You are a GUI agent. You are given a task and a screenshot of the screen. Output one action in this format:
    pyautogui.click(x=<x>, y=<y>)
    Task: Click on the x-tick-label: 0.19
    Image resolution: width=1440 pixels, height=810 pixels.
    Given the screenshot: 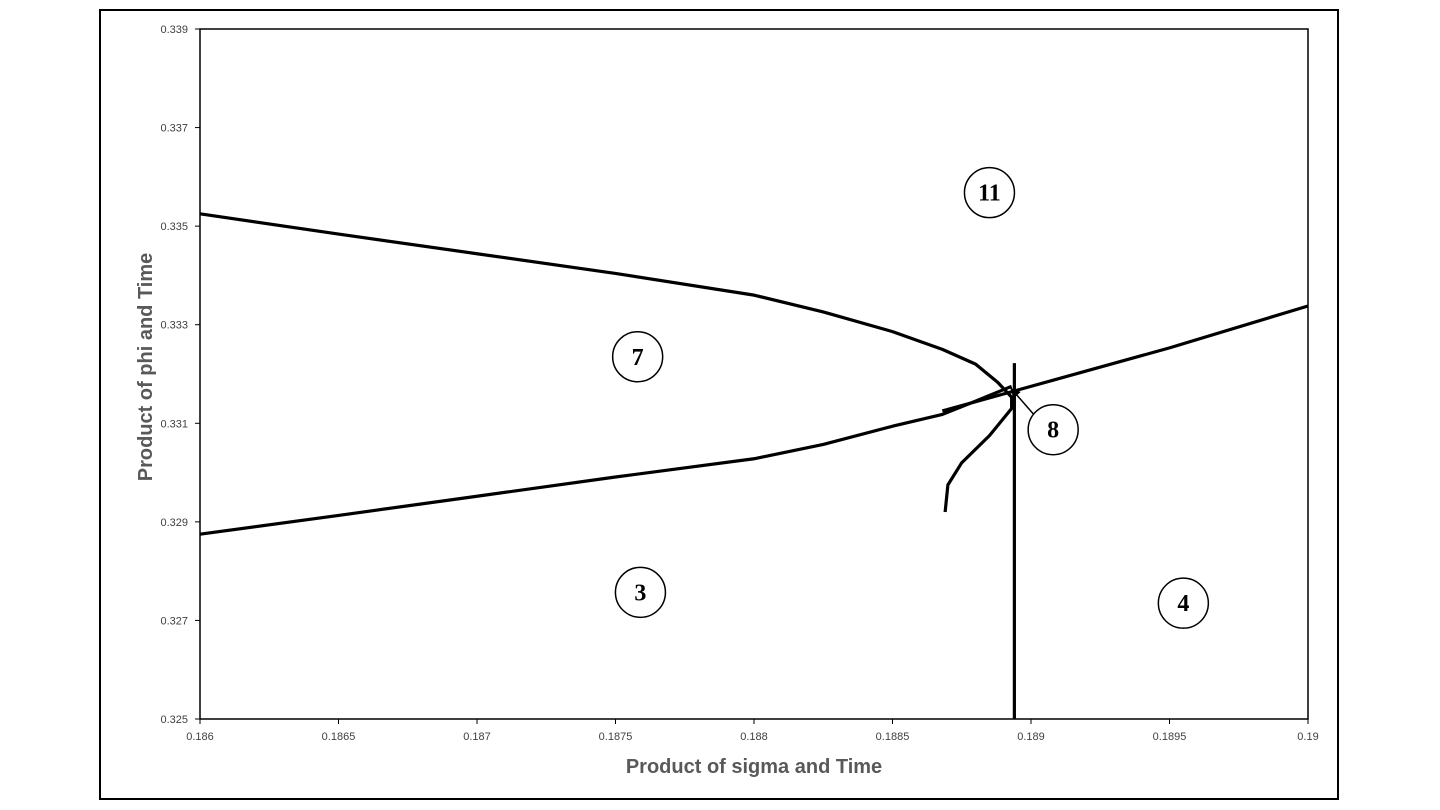 What is the action you would take?
    pyautogui.click(x=1307, y=737)
    